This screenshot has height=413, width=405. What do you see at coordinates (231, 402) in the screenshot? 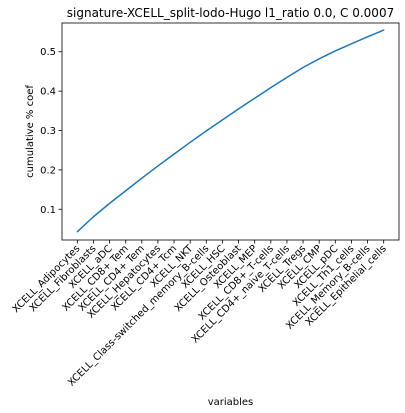
I see `x-axis-label: variables` at bounding box center [231, 402].